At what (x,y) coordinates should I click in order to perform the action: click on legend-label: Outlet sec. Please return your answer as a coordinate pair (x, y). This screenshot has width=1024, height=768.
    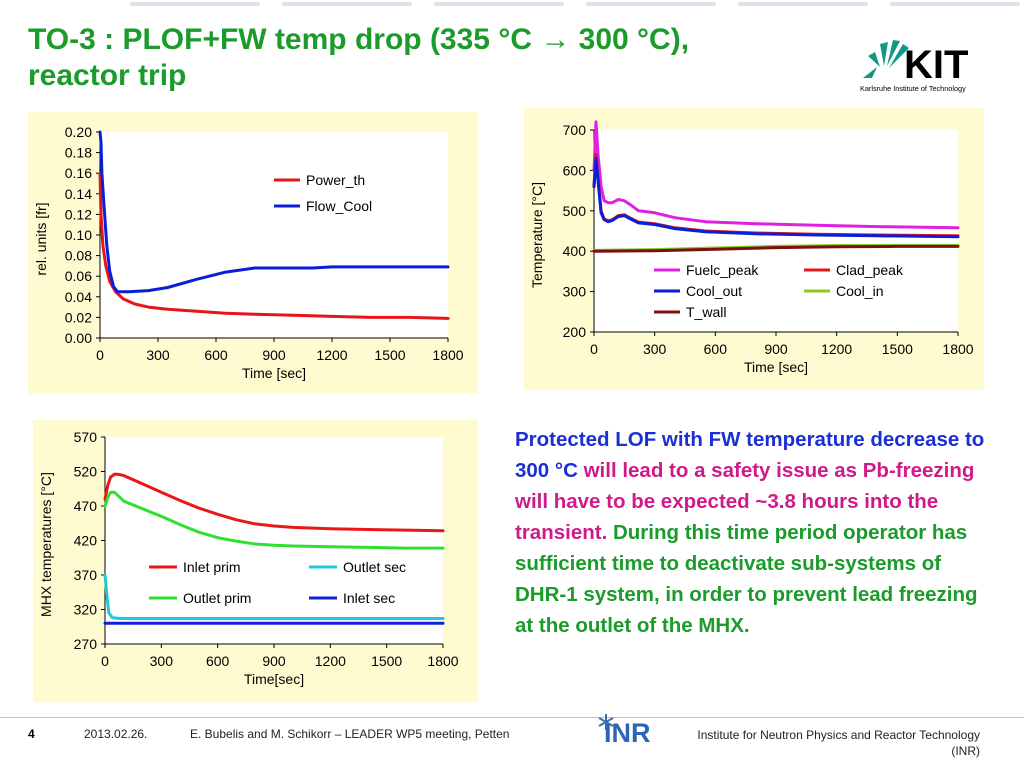
    Looking at the image, I should click on (374, 567).